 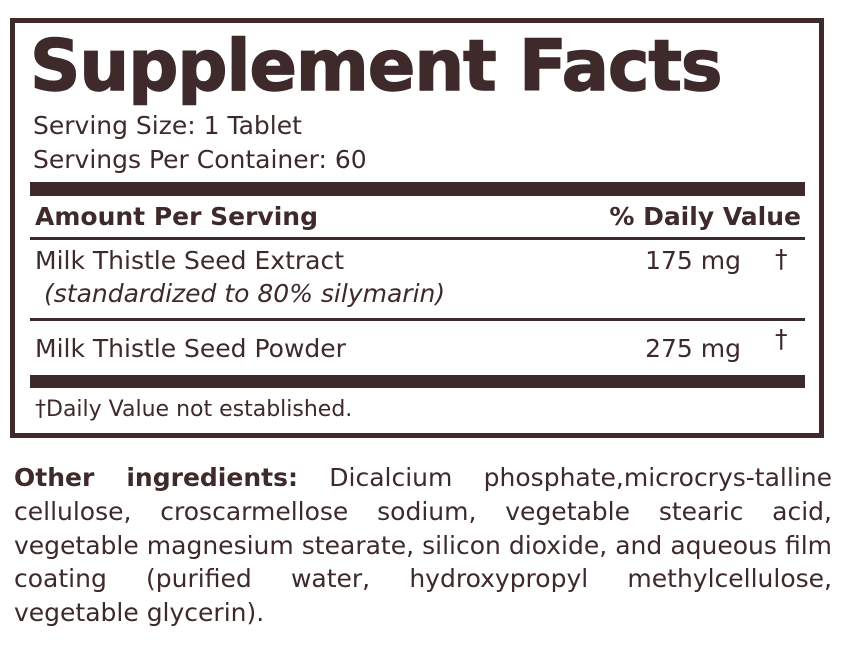 I want to click on serving-size: Serving Size: 1 Tablet, so click(x=167, y=125).